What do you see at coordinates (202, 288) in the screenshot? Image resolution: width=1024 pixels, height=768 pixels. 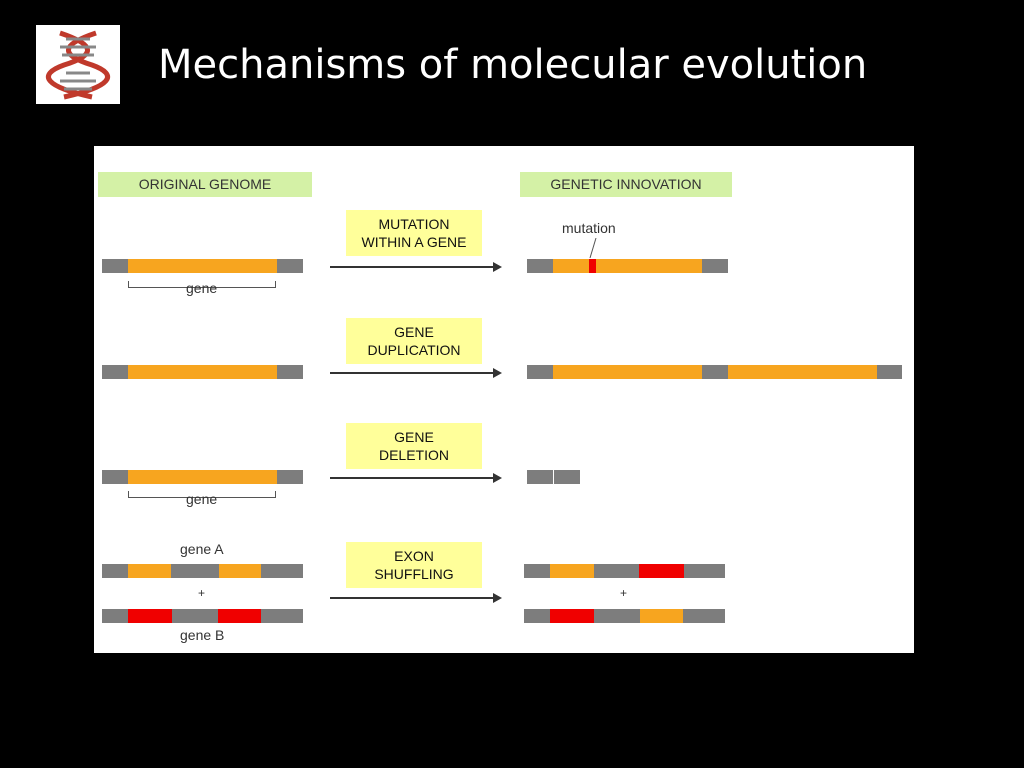 I see `gene-label-1: gene` at bounding box center [202, 288].